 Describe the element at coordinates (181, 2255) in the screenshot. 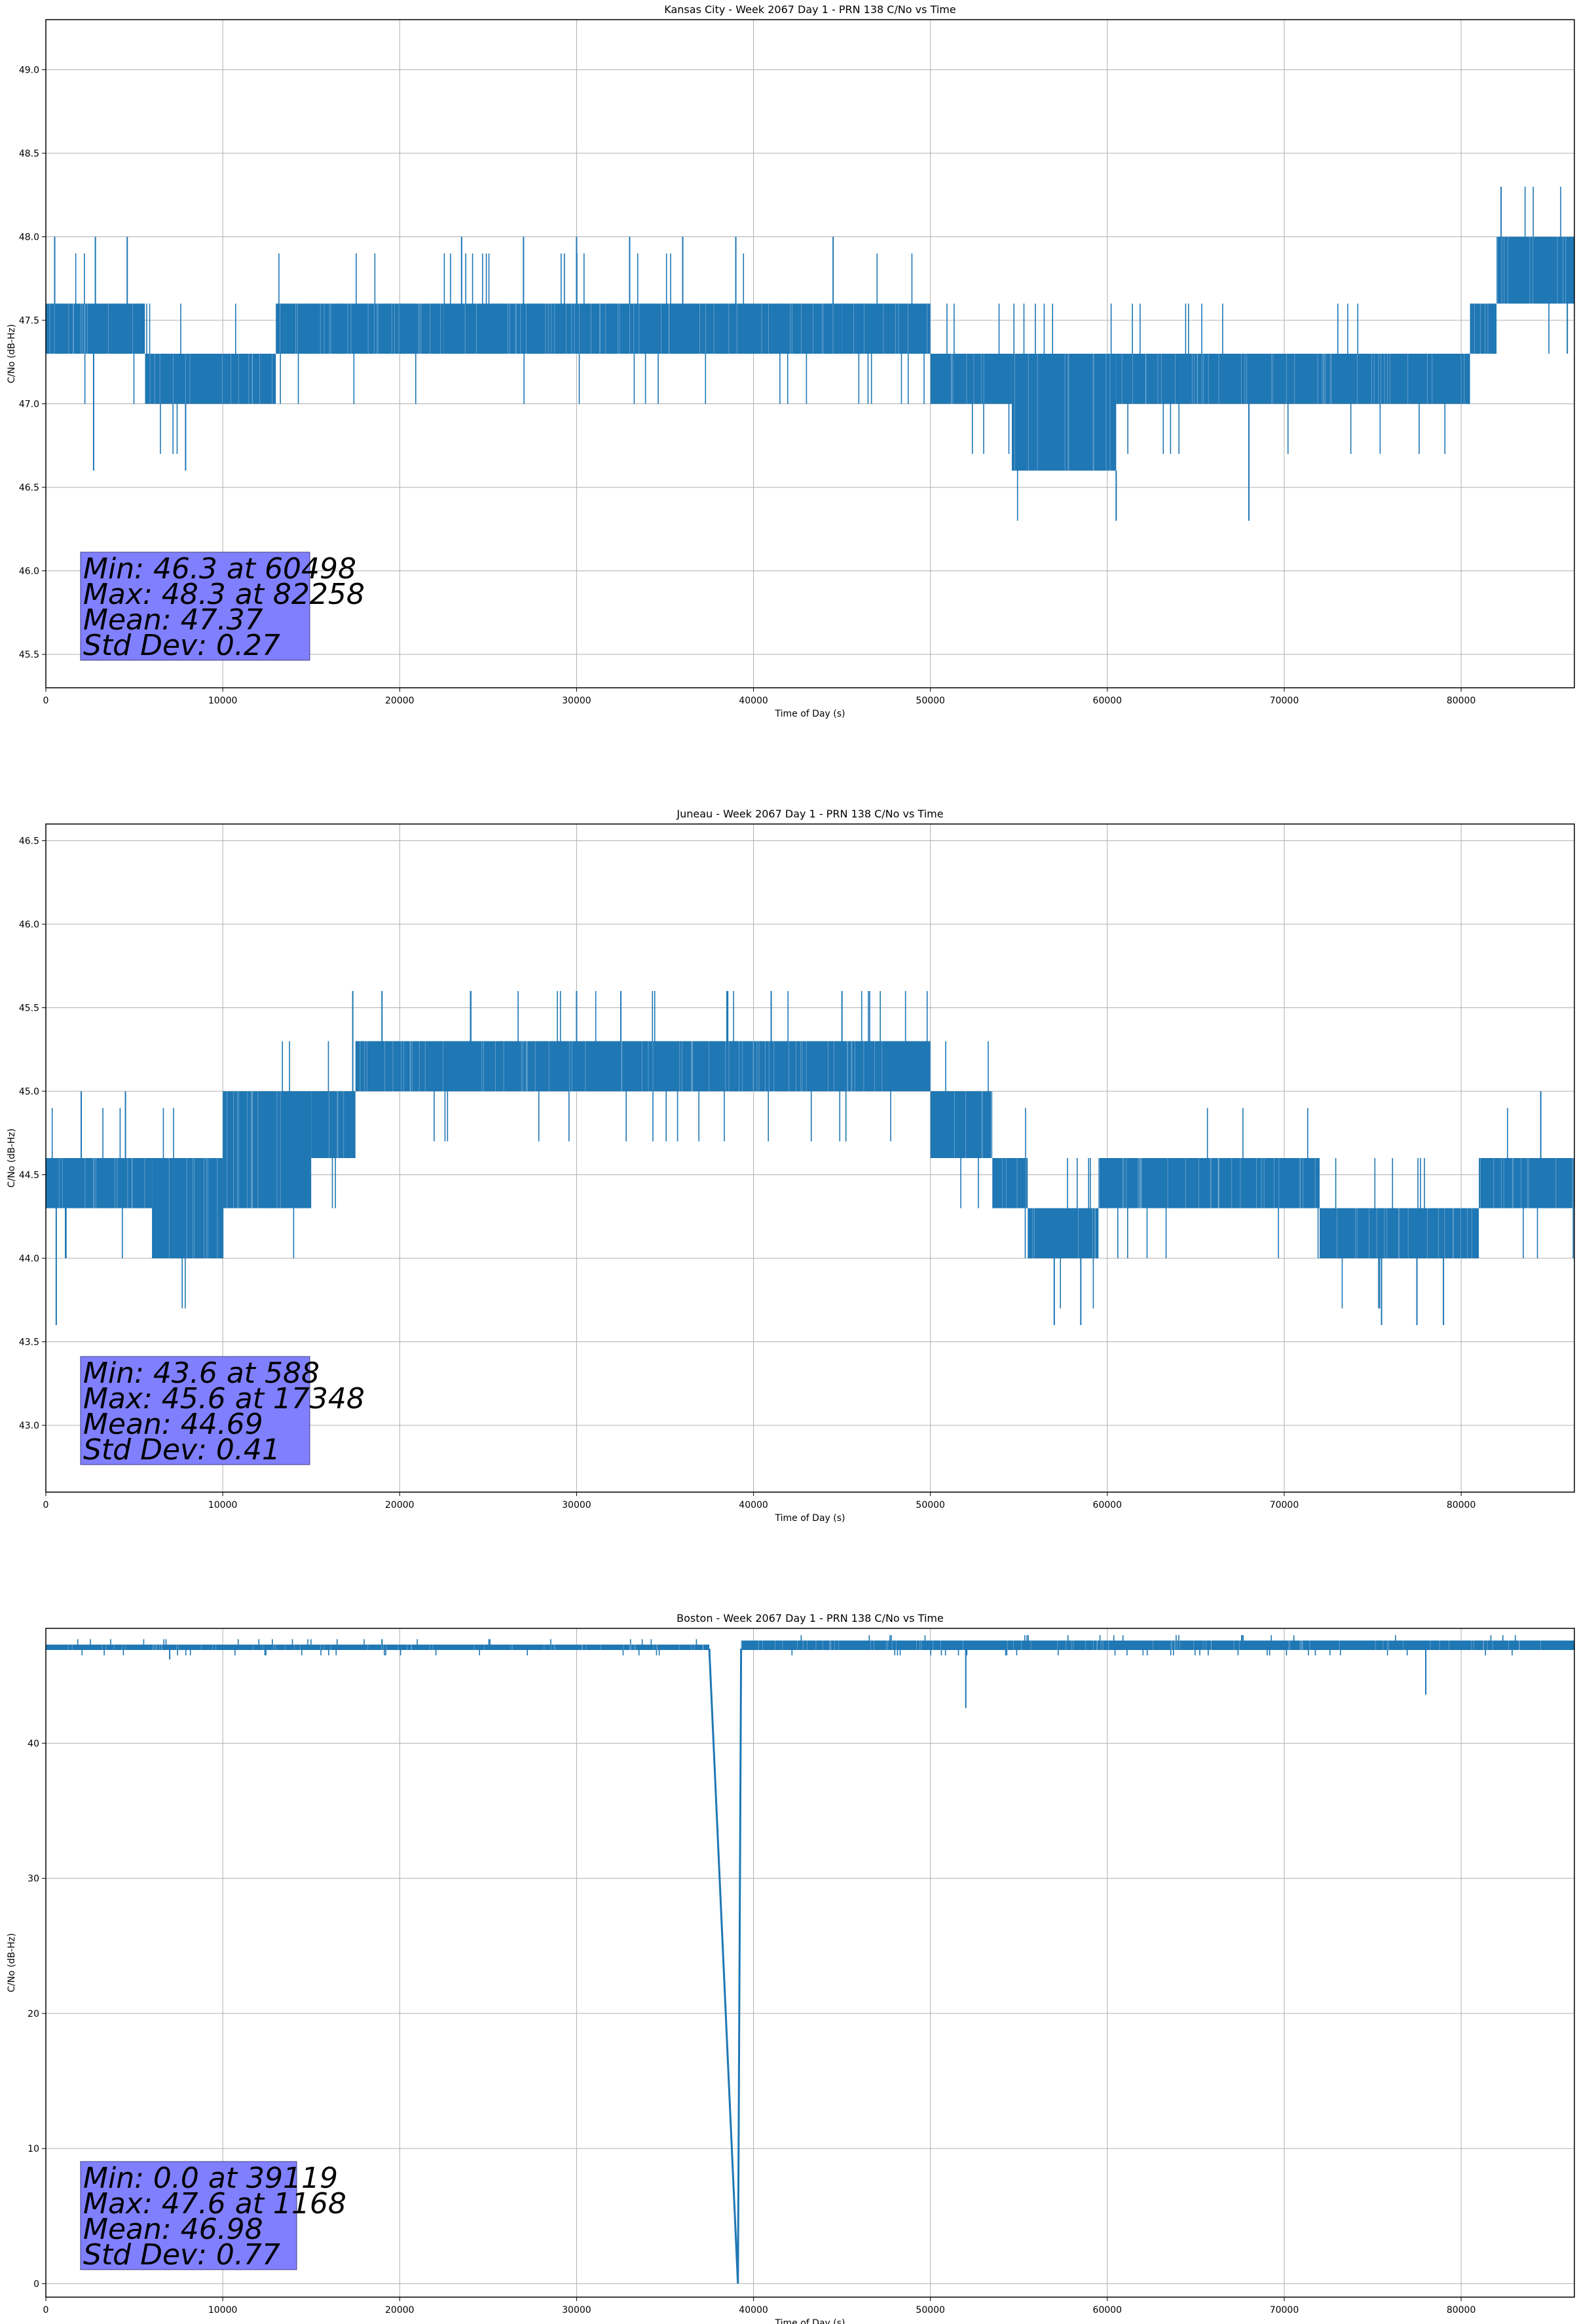

I see `stats-line: Std Dev: 0.77` at that location.